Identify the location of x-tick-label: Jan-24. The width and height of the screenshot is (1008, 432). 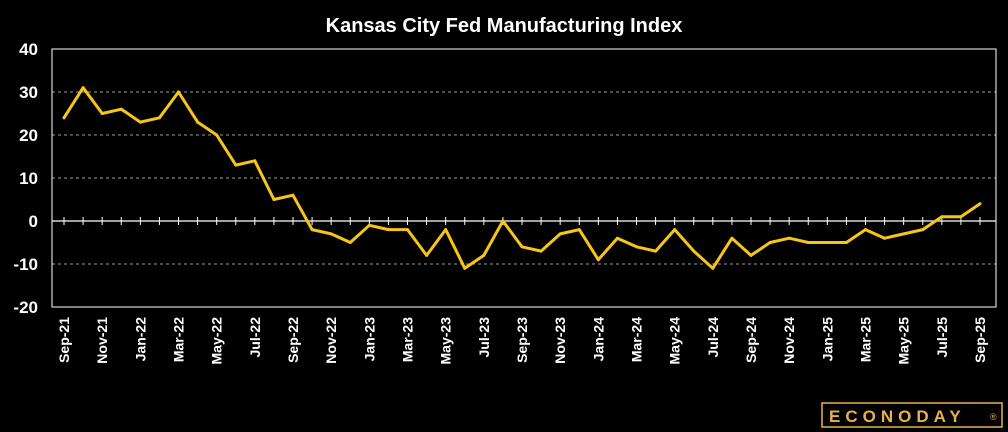
(598, 339).